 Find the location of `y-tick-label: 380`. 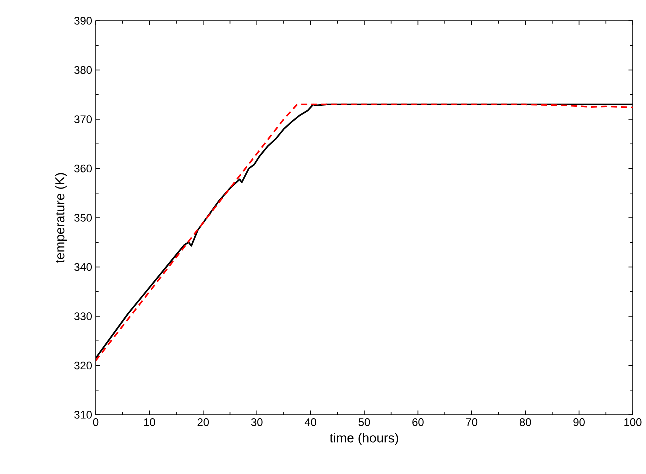

y-tick-label: 380 is located at coordinates (83, 70).